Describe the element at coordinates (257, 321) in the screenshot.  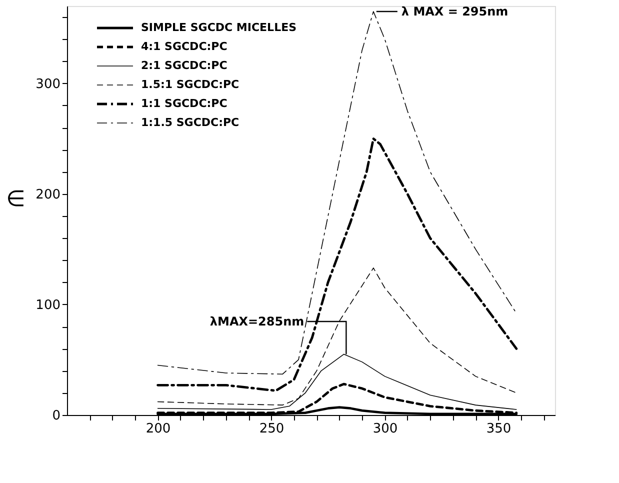
I see `annotation: λMAX=285nm` at that location.